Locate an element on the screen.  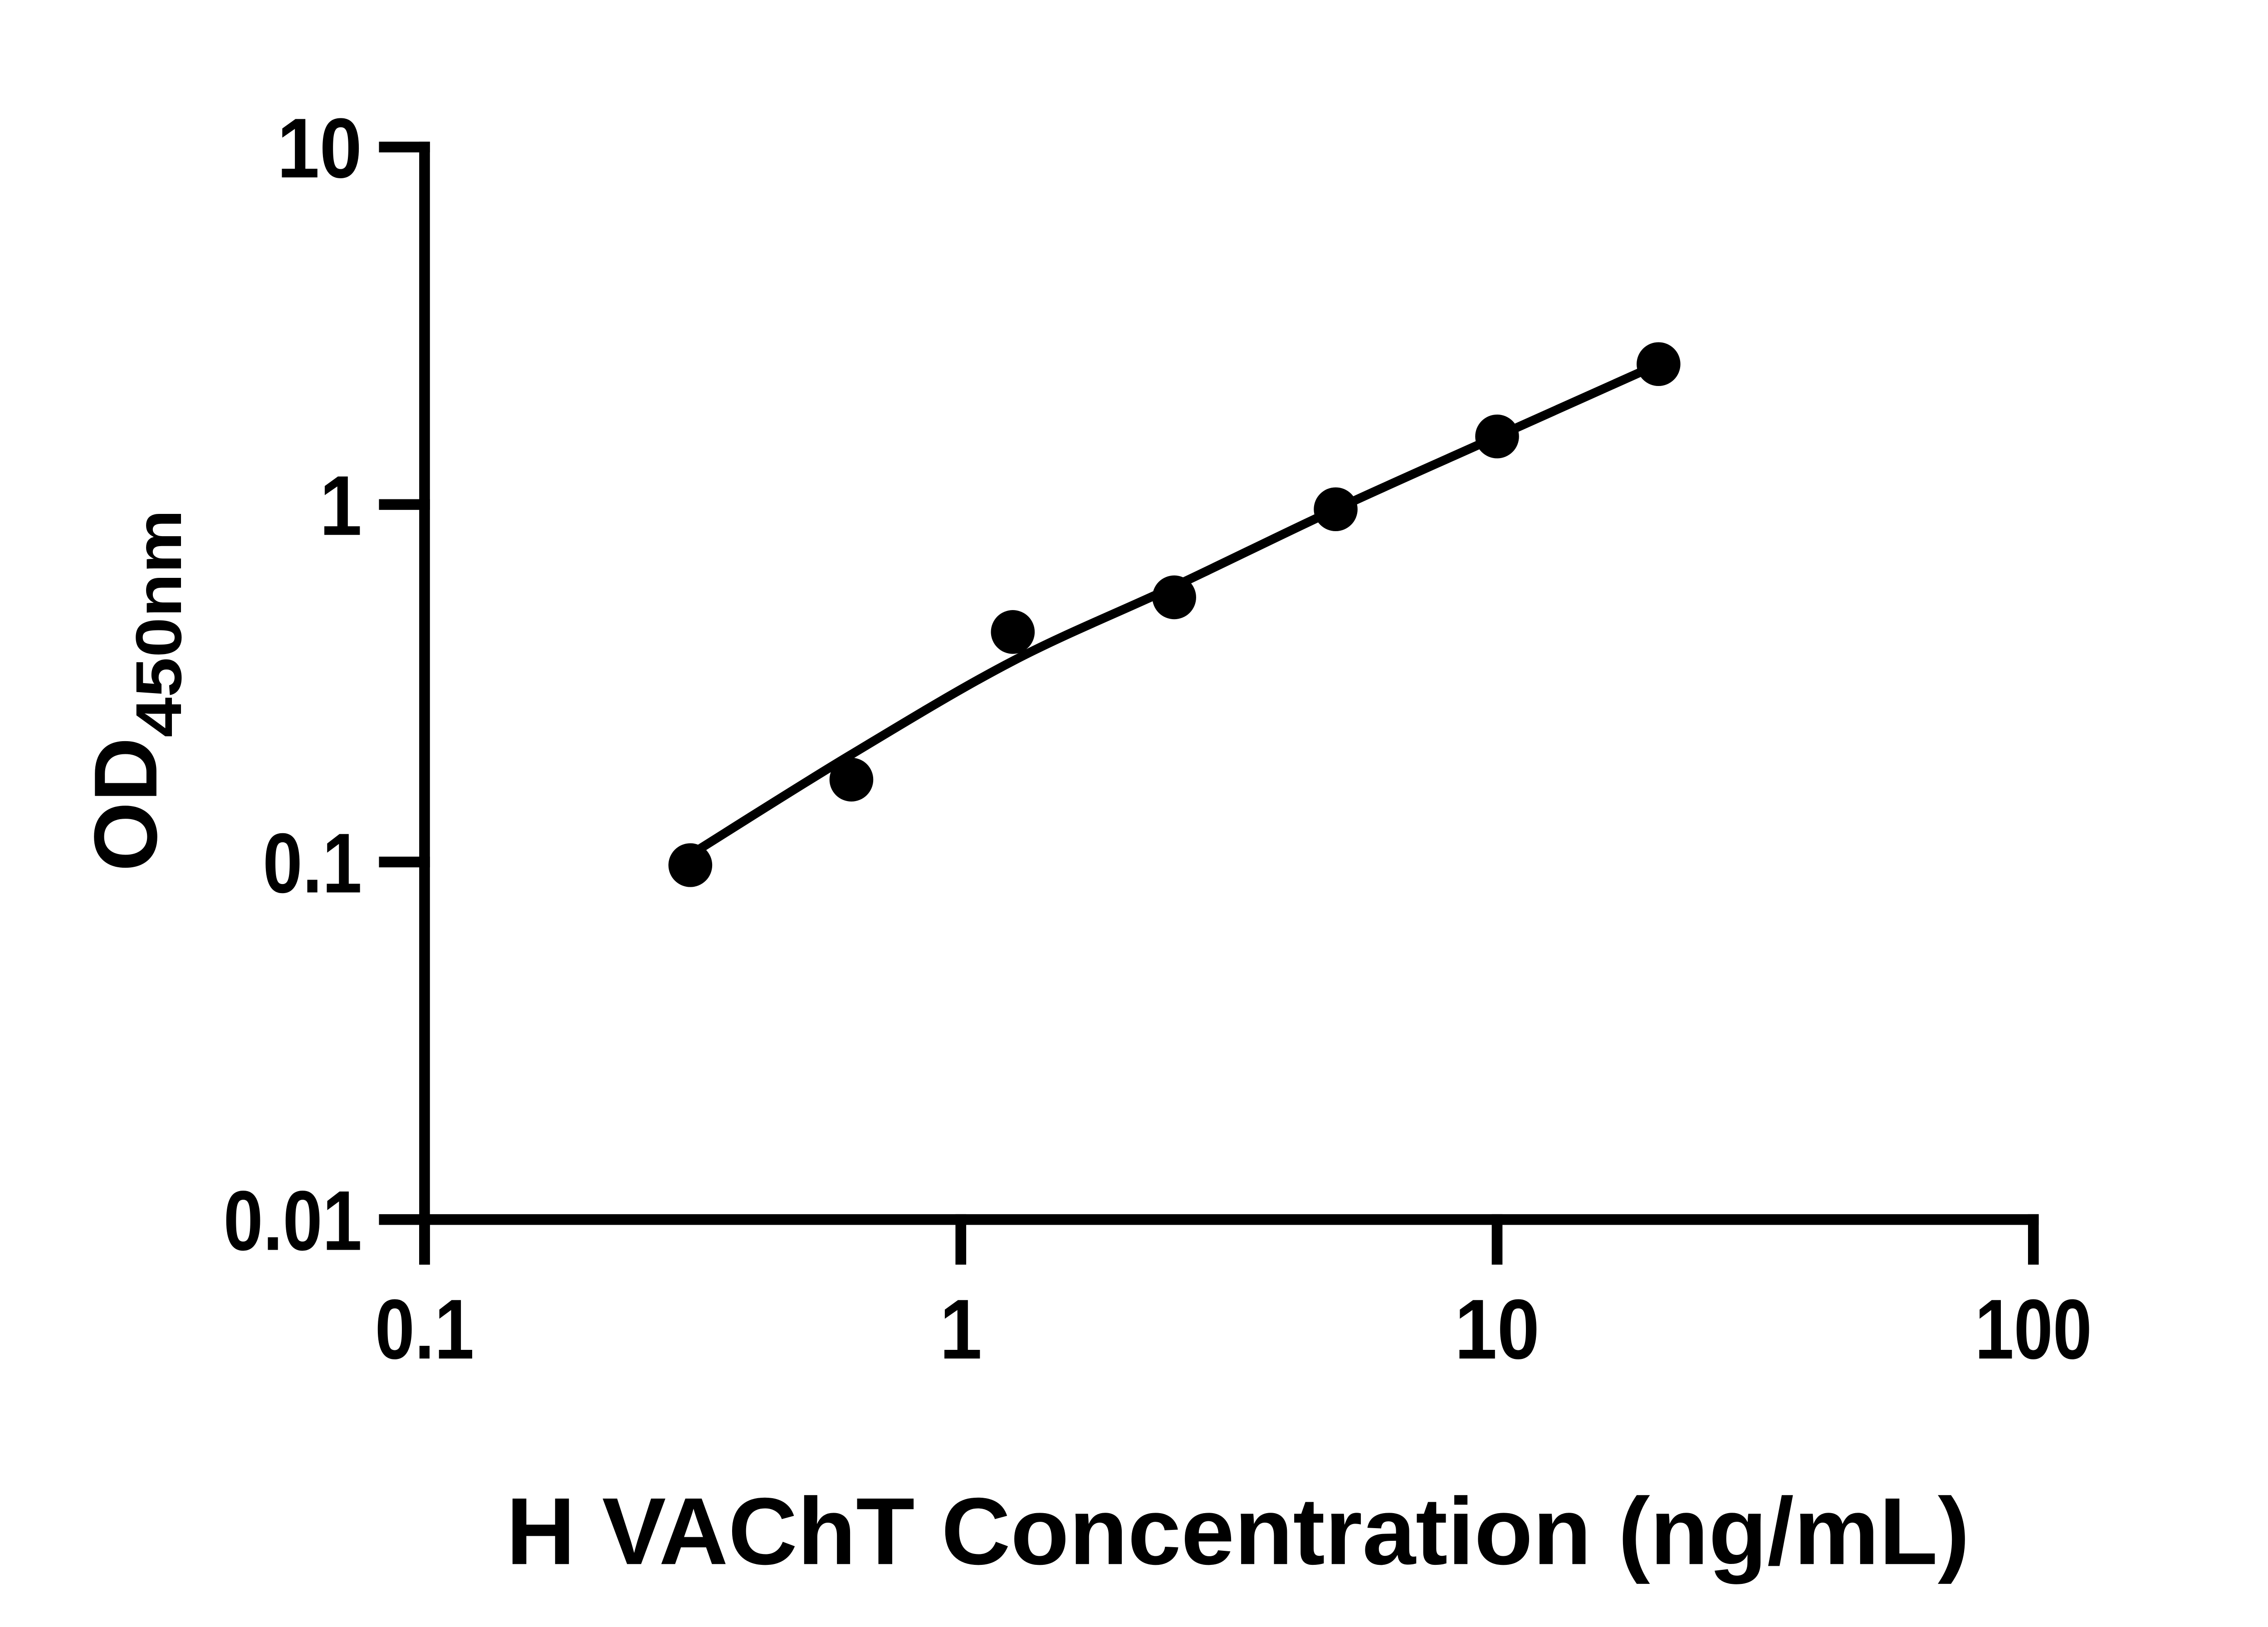
y-axis-title-subscript: 450nm is located at coordinates (159, 623).